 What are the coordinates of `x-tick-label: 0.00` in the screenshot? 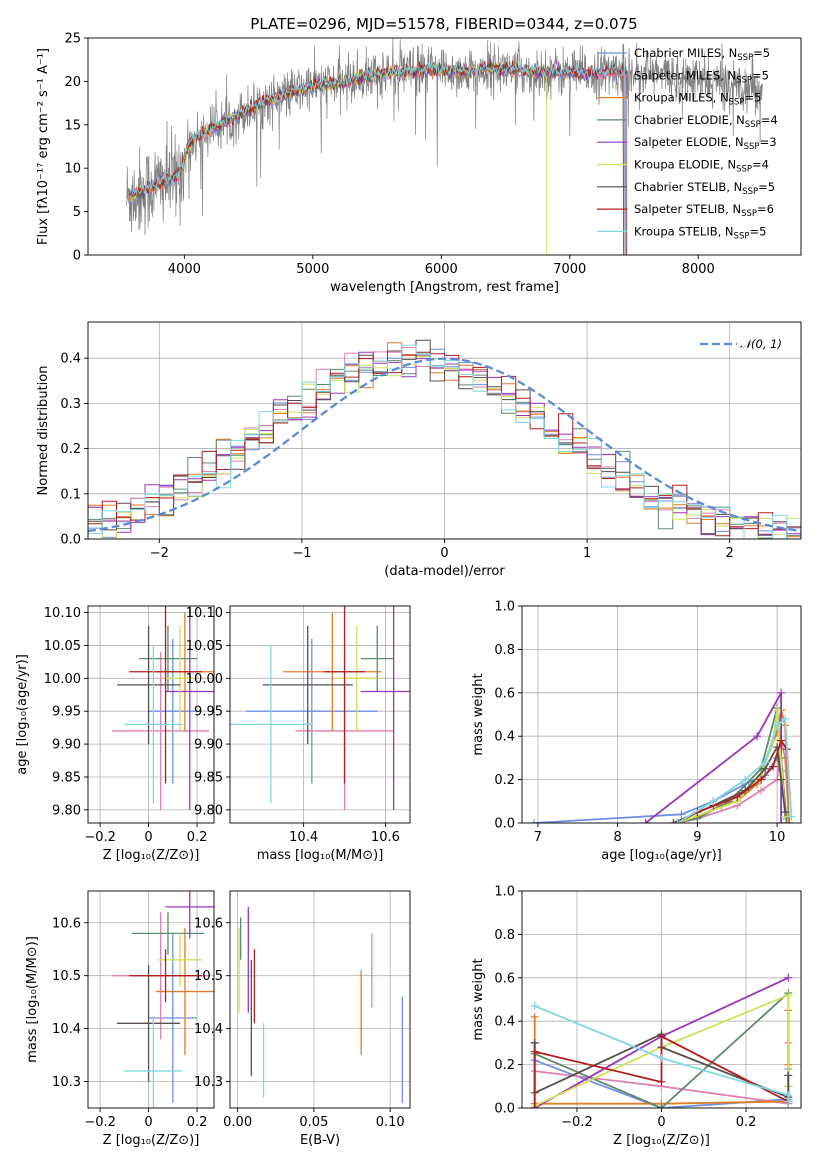 It's located at (237, 1122).